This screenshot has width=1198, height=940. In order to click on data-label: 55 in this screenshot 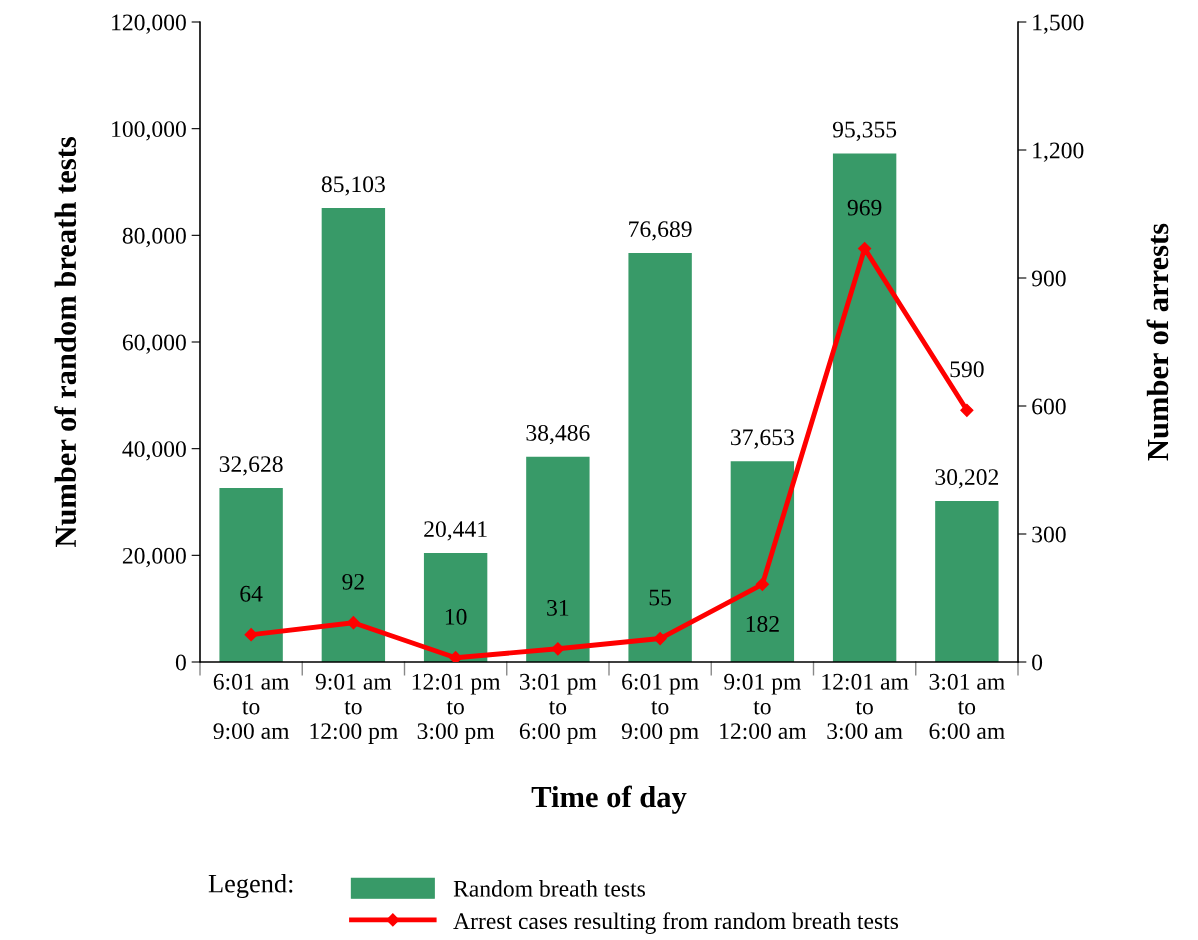, I will do `click(660, 597)`.